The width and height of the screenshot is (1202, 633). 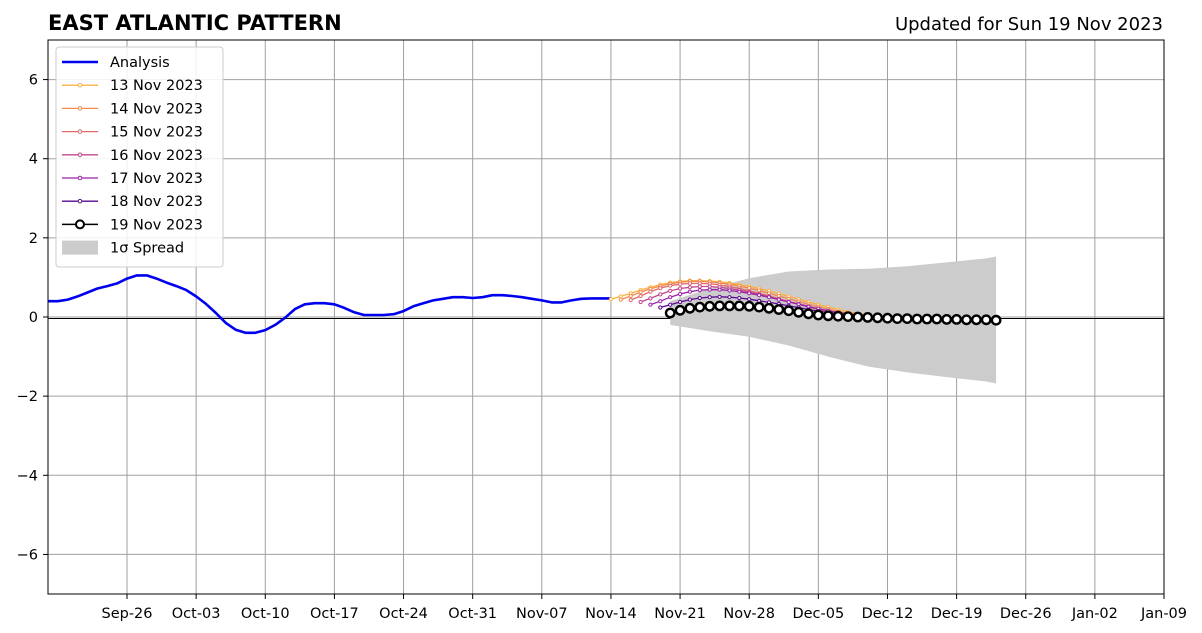 What do you see at coordinates (33, 81) in the screenshot?
I see `y-tick-label: 6` at bounding box center [33, 81].